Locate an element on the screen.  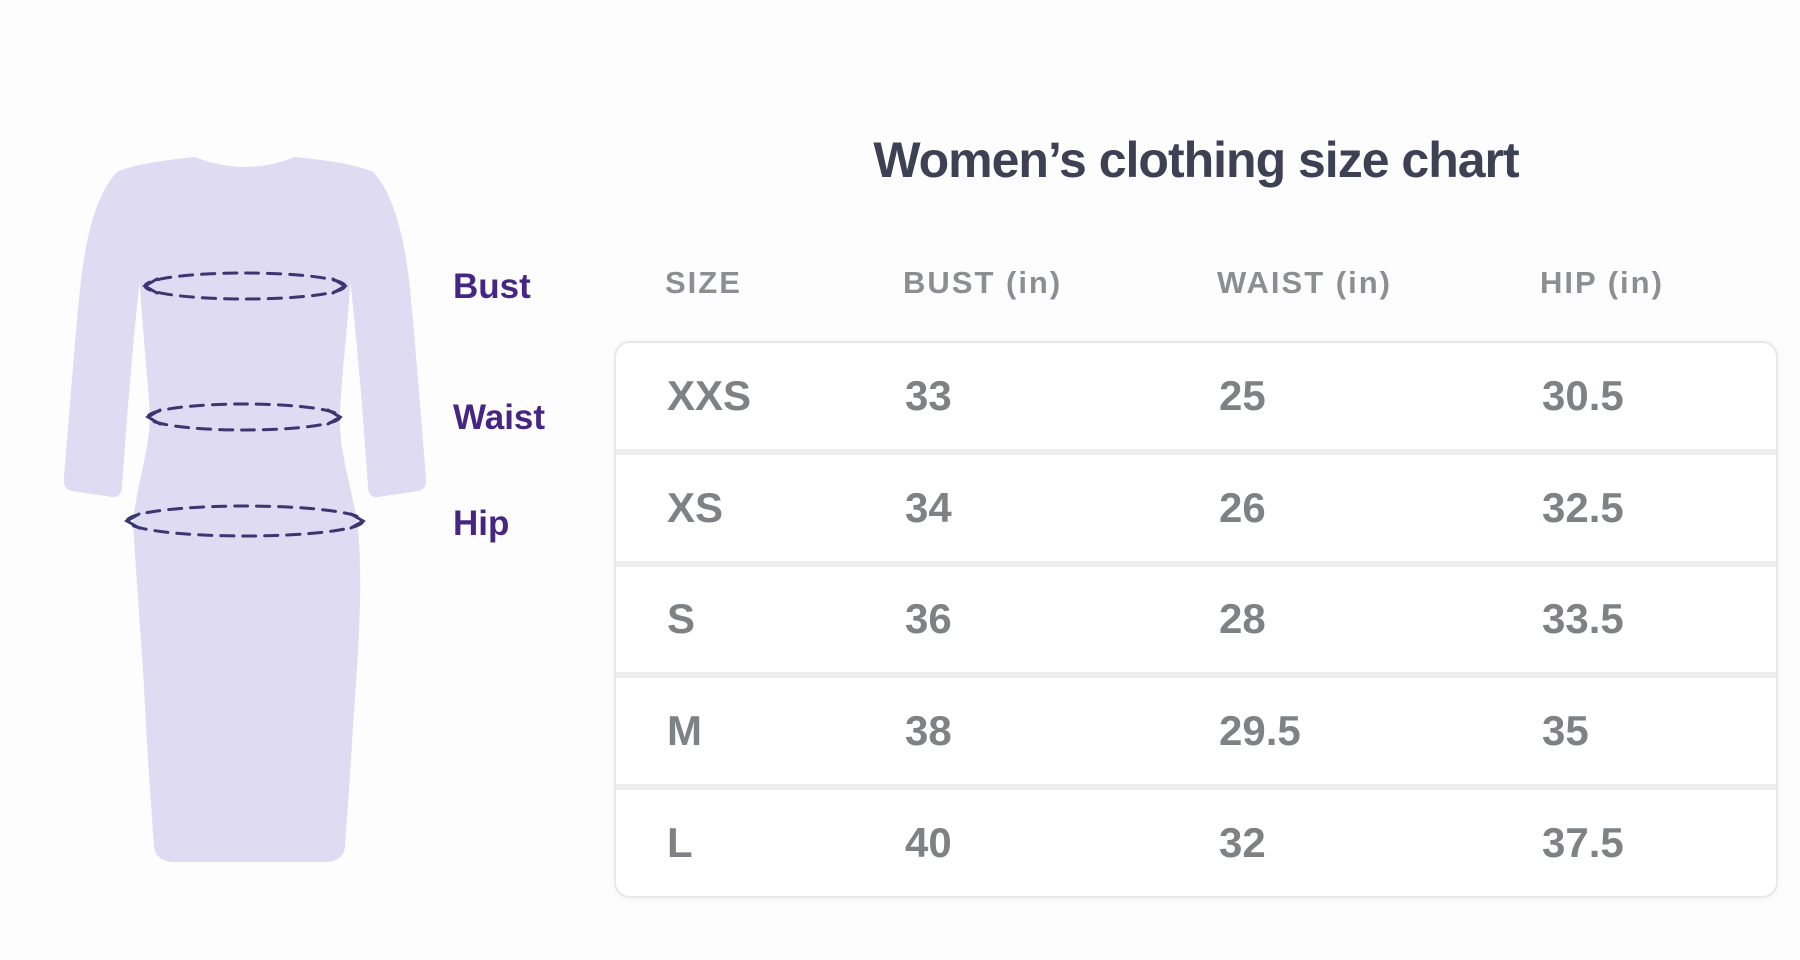
bust-cell: 33 is located at coordinates (928, 395).